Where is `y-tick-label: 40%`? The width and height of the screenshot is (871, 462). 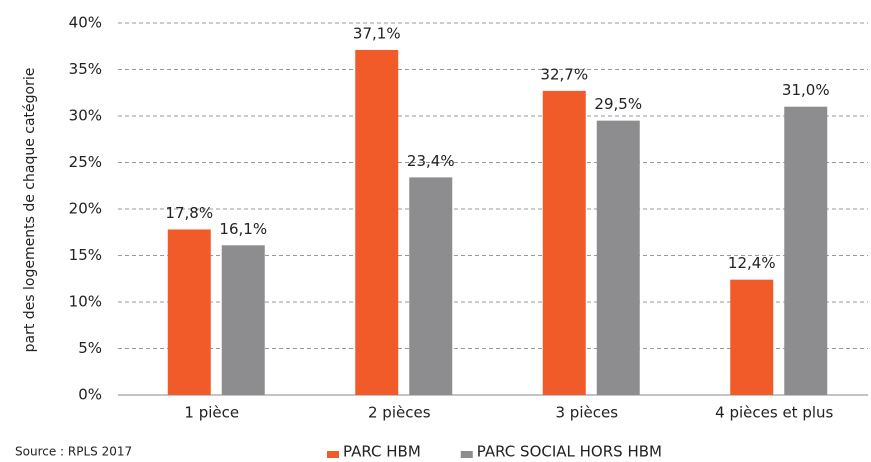
y-tick-label: 40% is located at coordinates (85, 23).